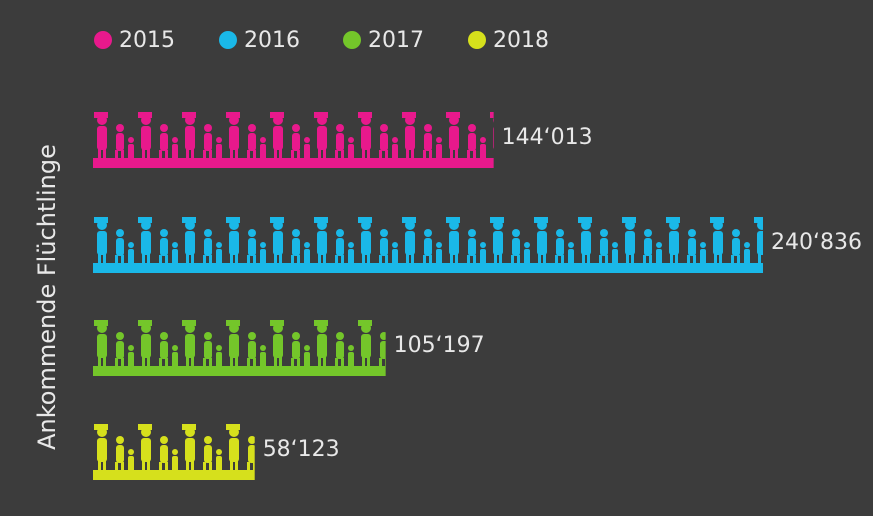  What do you see at coordinates (147, 40) in the screenshot?
I see `legend-label: 2015` at bounding box center [147, 40].